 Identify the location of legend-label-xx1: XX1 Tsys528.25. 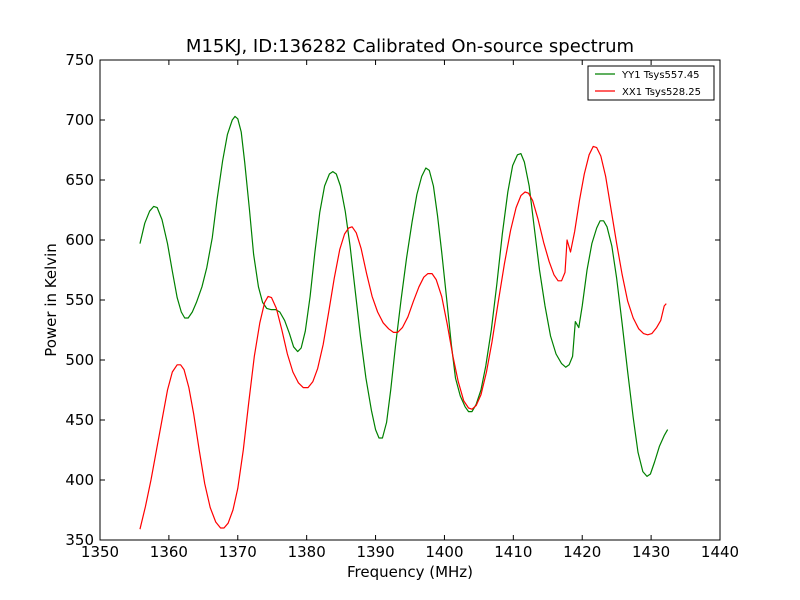
(661, 92).